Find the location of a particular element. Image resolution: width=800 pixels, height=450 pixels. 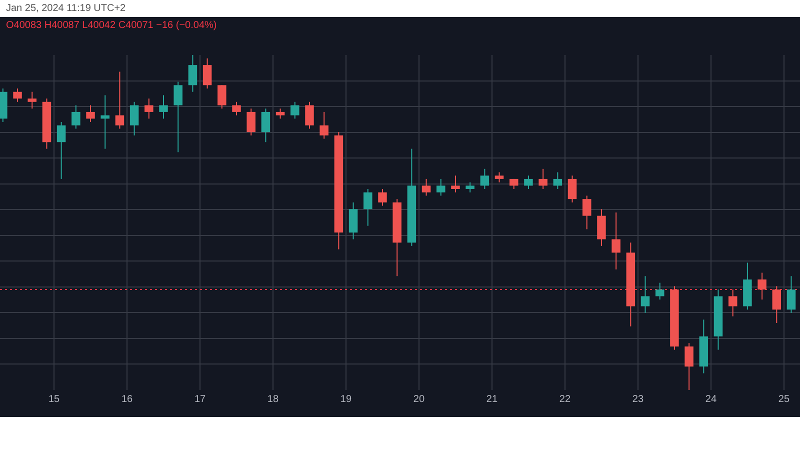

x-tick-label: 18 is located at coordinates (273, 399).